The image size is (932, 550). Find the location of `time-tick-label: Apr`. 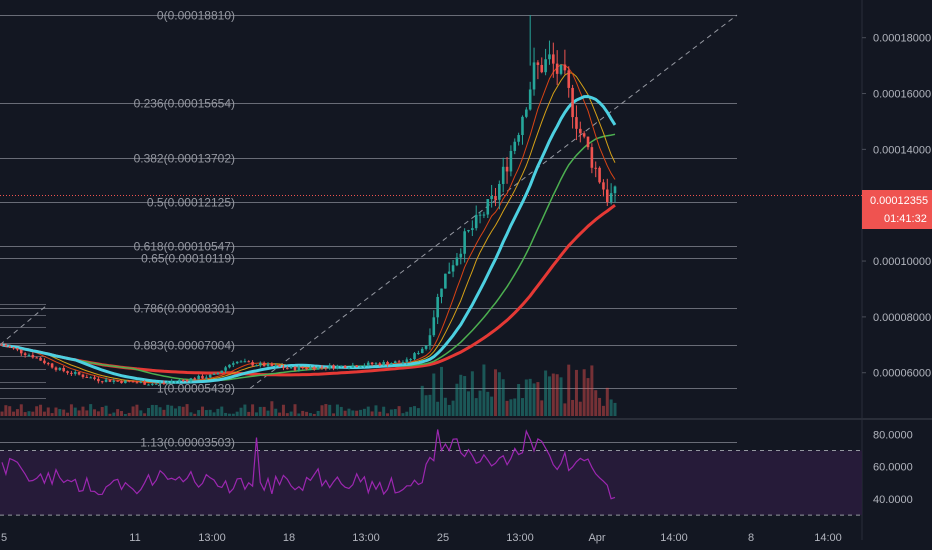

time-tick-label: Apr is located at coordinates (596, 538).